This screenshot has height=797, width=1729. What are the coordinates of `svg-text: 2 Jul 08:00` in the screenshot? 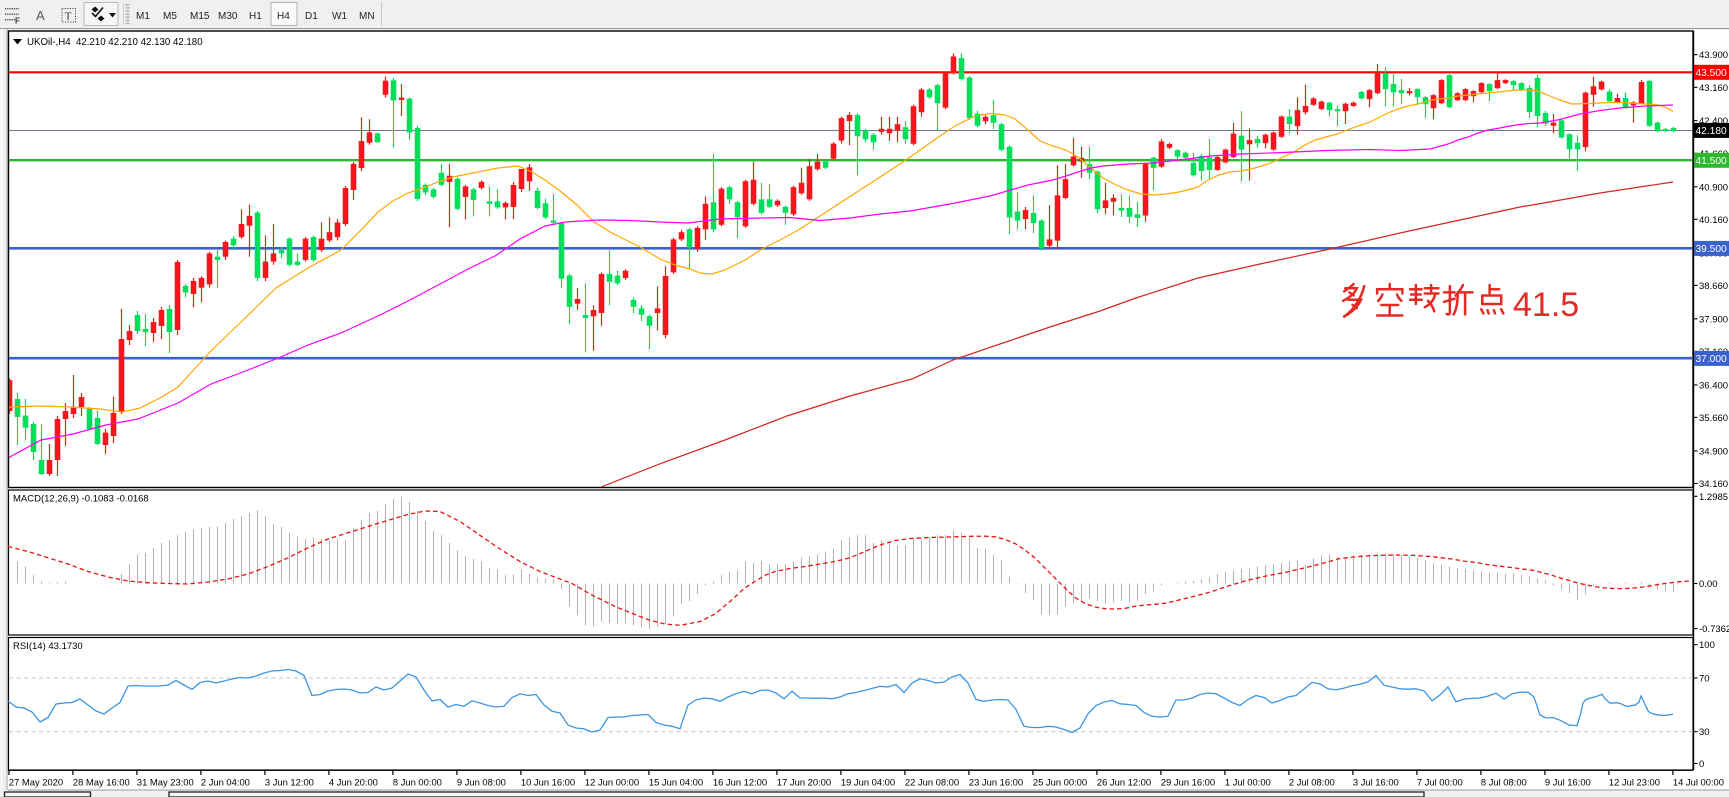 It's located at (1312, 782).